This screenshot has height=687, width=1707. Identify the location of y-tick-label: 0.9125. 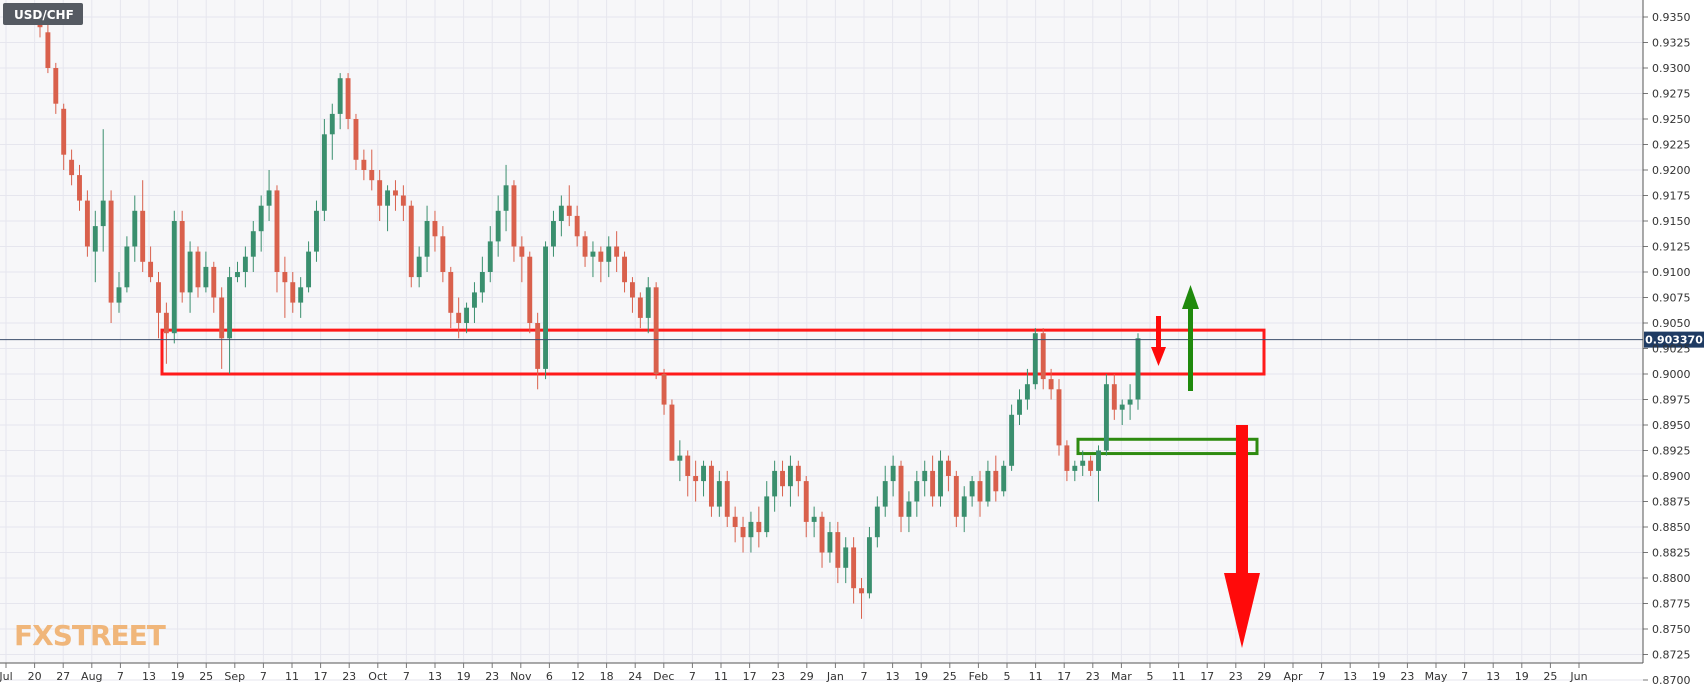
(1671, 247).